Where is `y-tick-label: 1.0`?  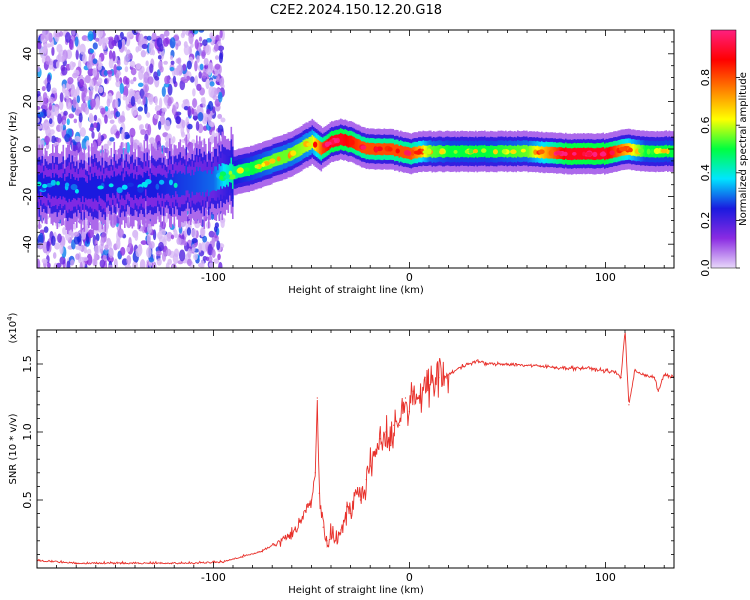 y-tick-label: 1.0 is located at coordinates (27, 432).